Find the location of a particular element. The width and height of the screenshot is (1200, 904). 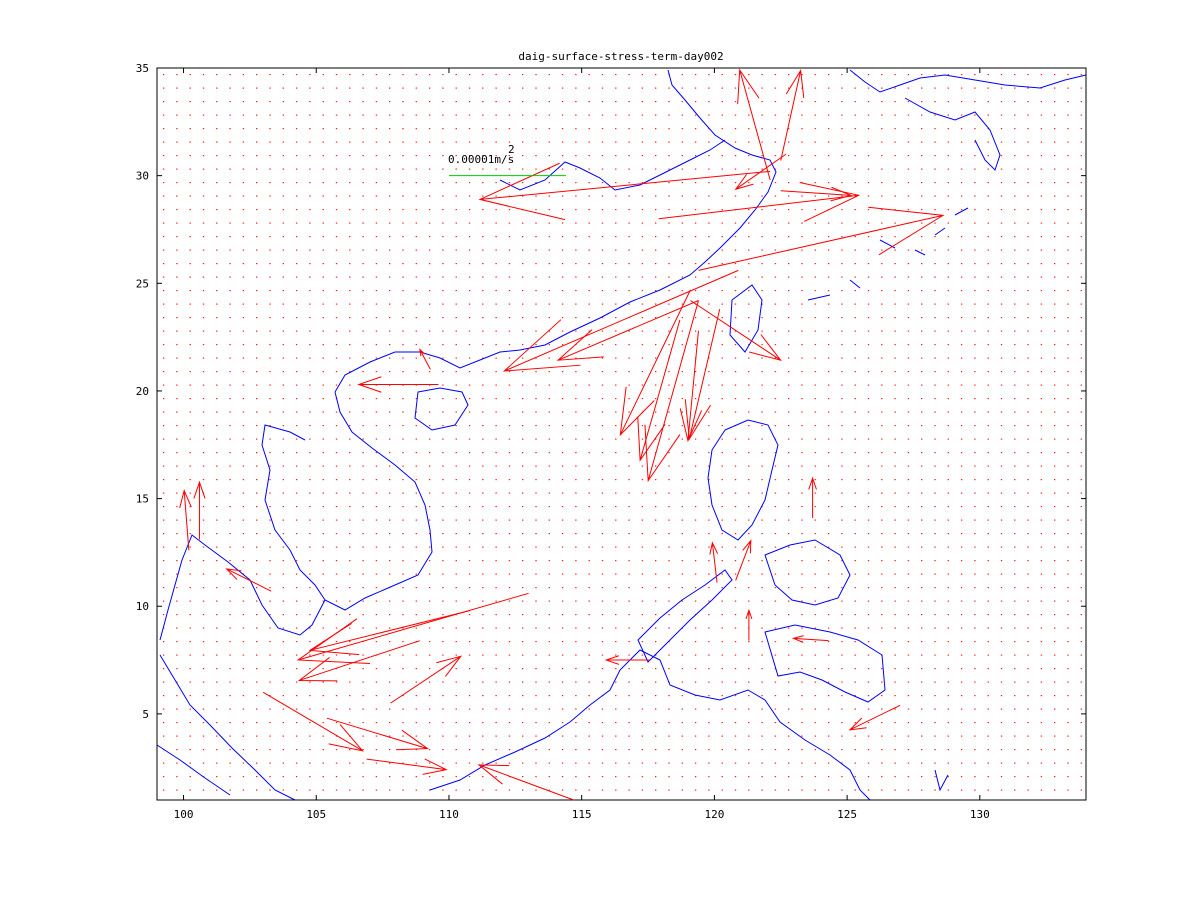

x-tick-label: 100 is located at coordinates (184, 814).